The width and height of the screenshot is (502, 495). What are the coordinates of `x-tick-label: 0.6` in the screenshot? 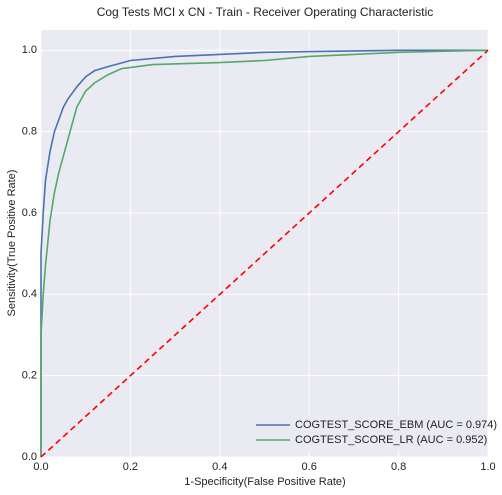 It's located at (309, 467).